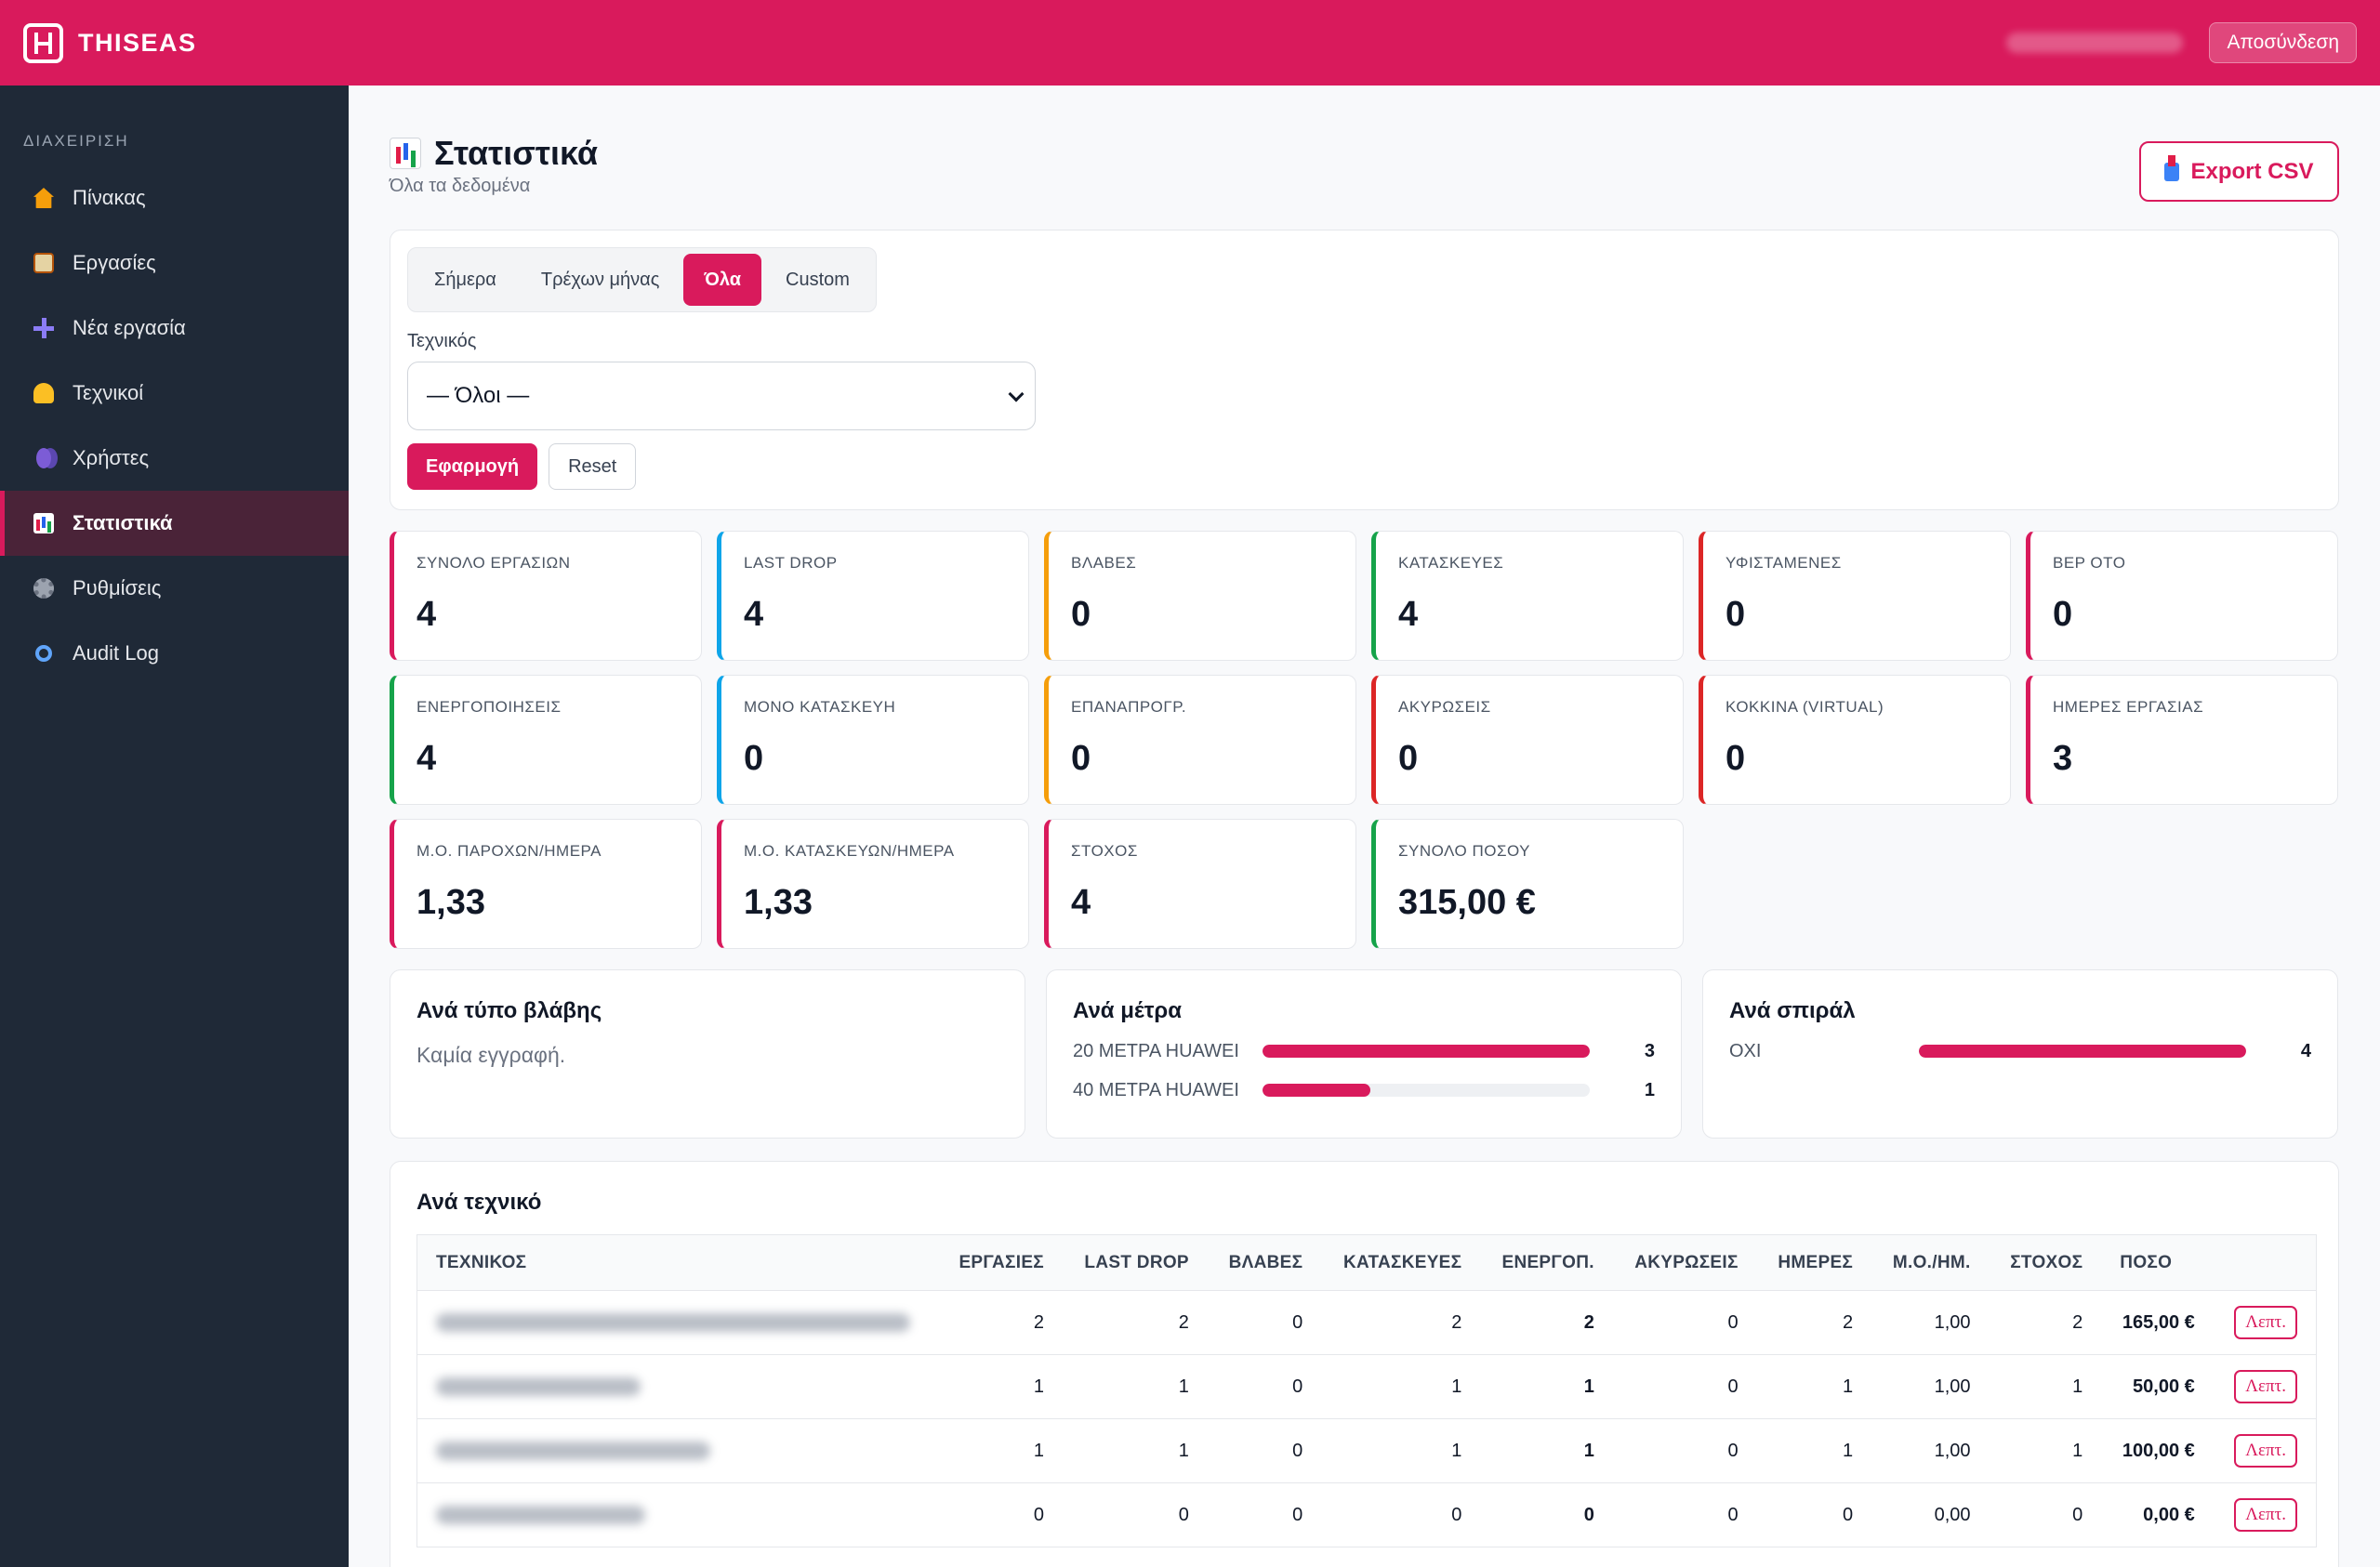 Image resolution: width=2380 pixels, height=1567 pixels. I want to click on stat-label: ΣΤΟΧΟΣ, so click(1104, 851).